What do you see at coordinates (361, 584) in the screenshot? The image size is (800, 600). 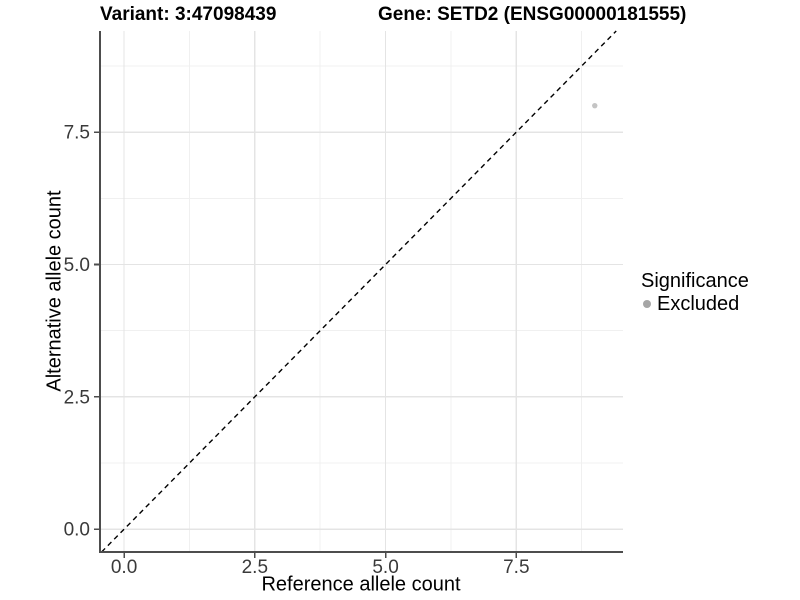 I see `x-axis-label: Reference allele count` at bounding box center [361, 584].